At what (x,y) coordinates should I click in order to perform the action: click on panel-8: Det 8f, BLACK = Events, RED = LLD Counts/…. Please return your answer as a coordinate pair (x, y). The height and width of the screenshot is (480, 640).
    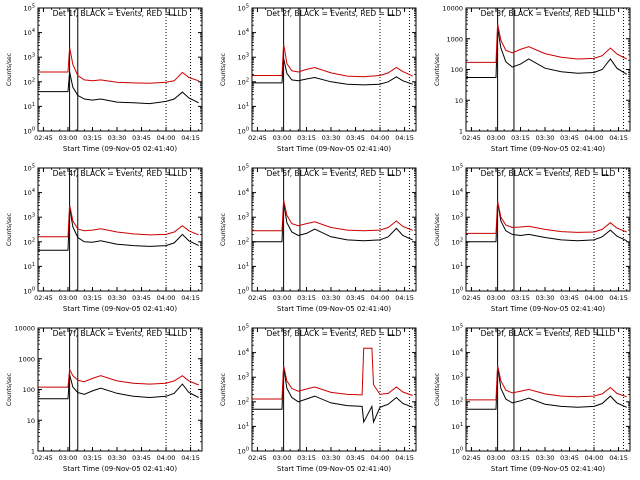
    Looking at the image, I should click on (318, 398).